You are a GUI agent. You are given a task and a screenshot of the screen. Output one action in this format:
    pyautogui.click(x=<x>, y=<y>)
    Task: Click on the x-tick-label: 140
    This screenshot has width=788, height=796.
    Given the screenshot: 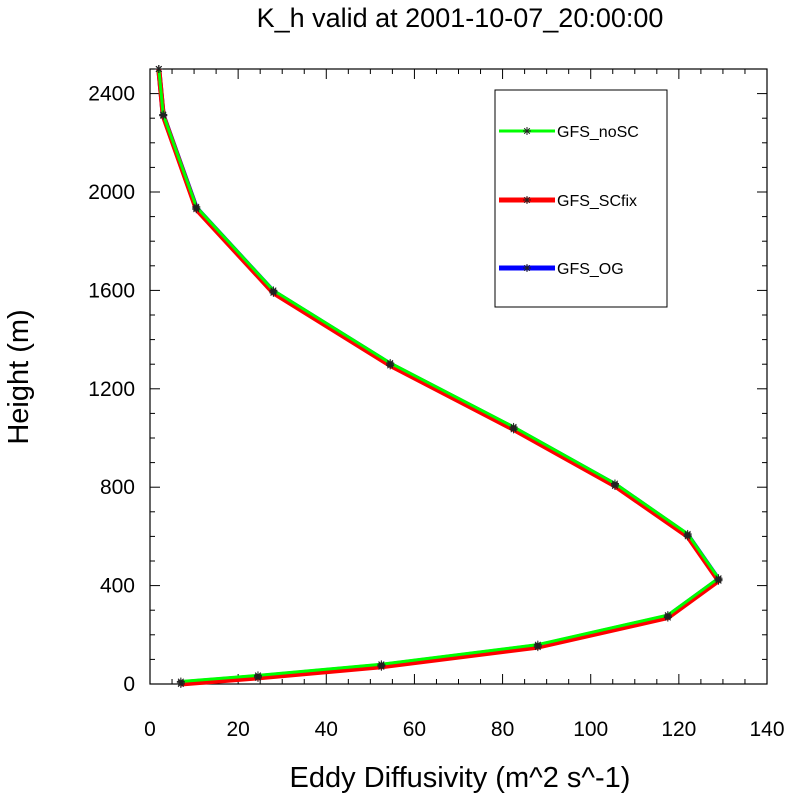 What is the action you would take?
    pyautogui.click(x=766, y=729)
    